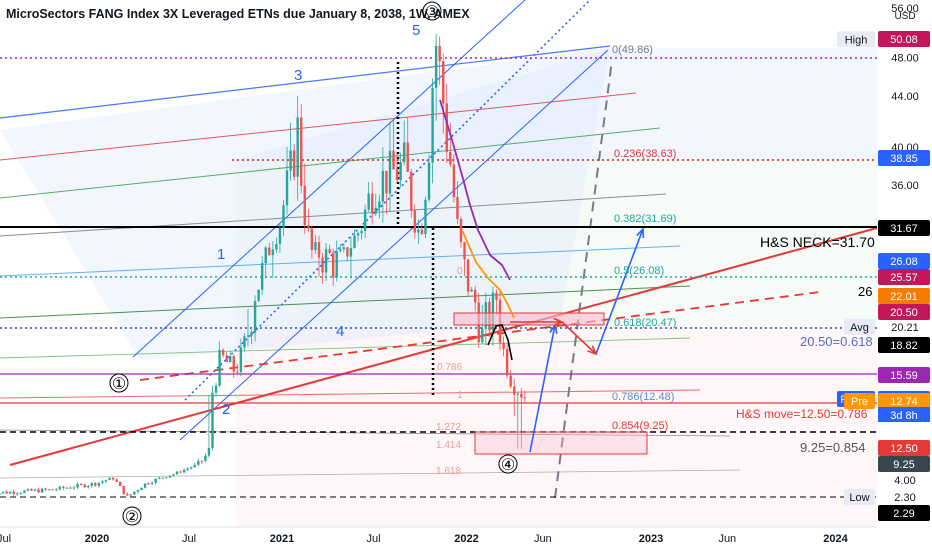 Image resolution: width=932 pixels, height=555 pixels. I want to click on wave-label: 2, so click(226, 409).